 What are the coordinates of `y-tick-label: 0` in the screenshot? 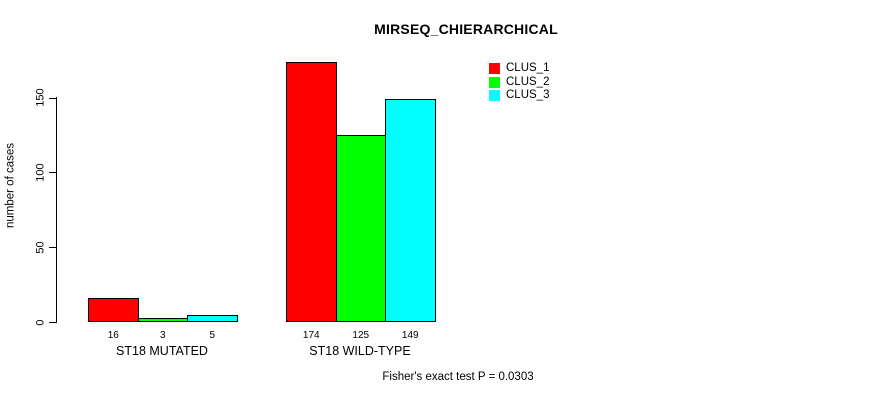 It's located at (40, 322).